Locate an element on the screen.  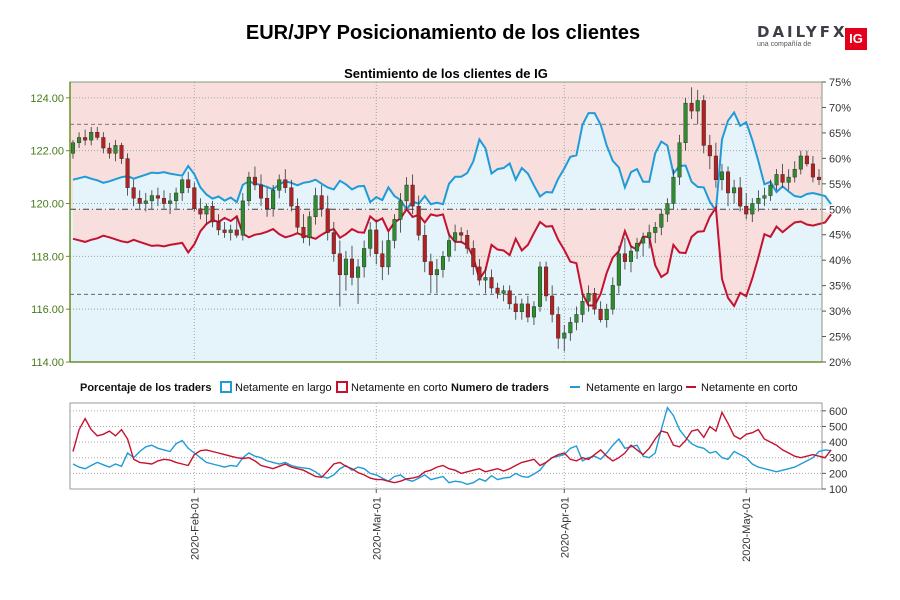
legend-left-title: Porcentaje de los traders is located at coordinates (145, 388).